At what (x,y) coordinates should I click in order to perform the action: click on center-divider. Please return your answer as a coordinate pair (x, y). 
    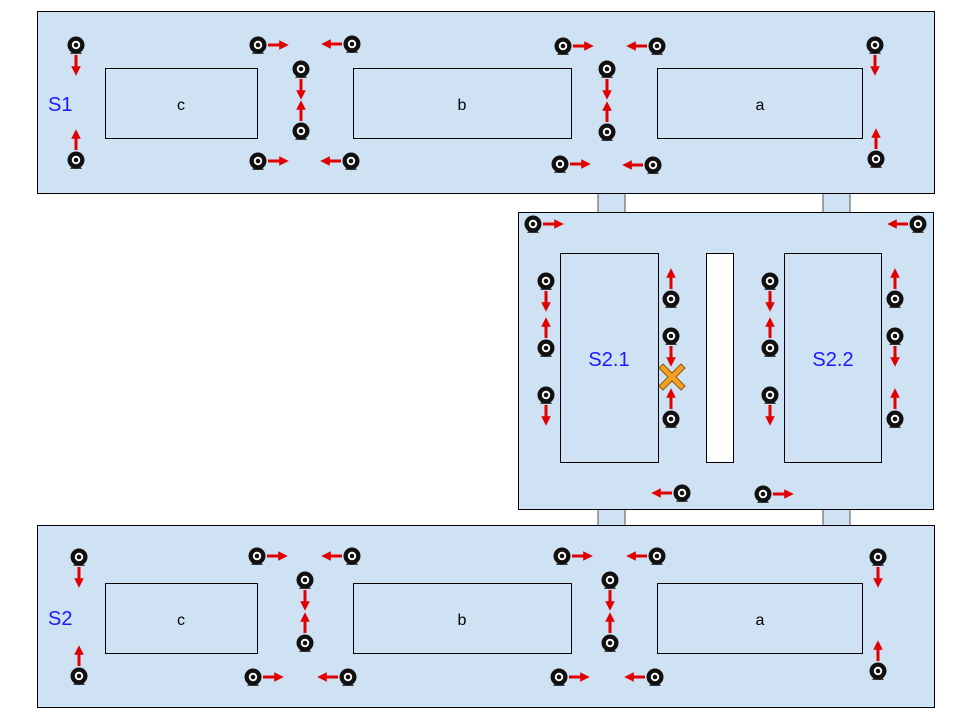
    Looking at the image, I should click on (720, 358).